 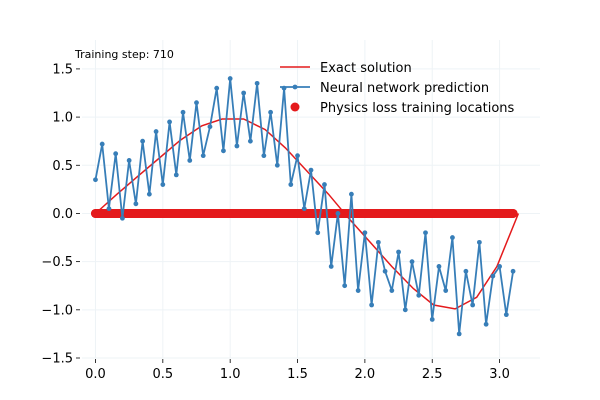 What do you see at coordinates (297, 370) in the screenshot?
I see `x-axis-ticks: 0.0 0.5 1.0 1.5 2.0 2.5 3.0` at bounding box center [297, 370].